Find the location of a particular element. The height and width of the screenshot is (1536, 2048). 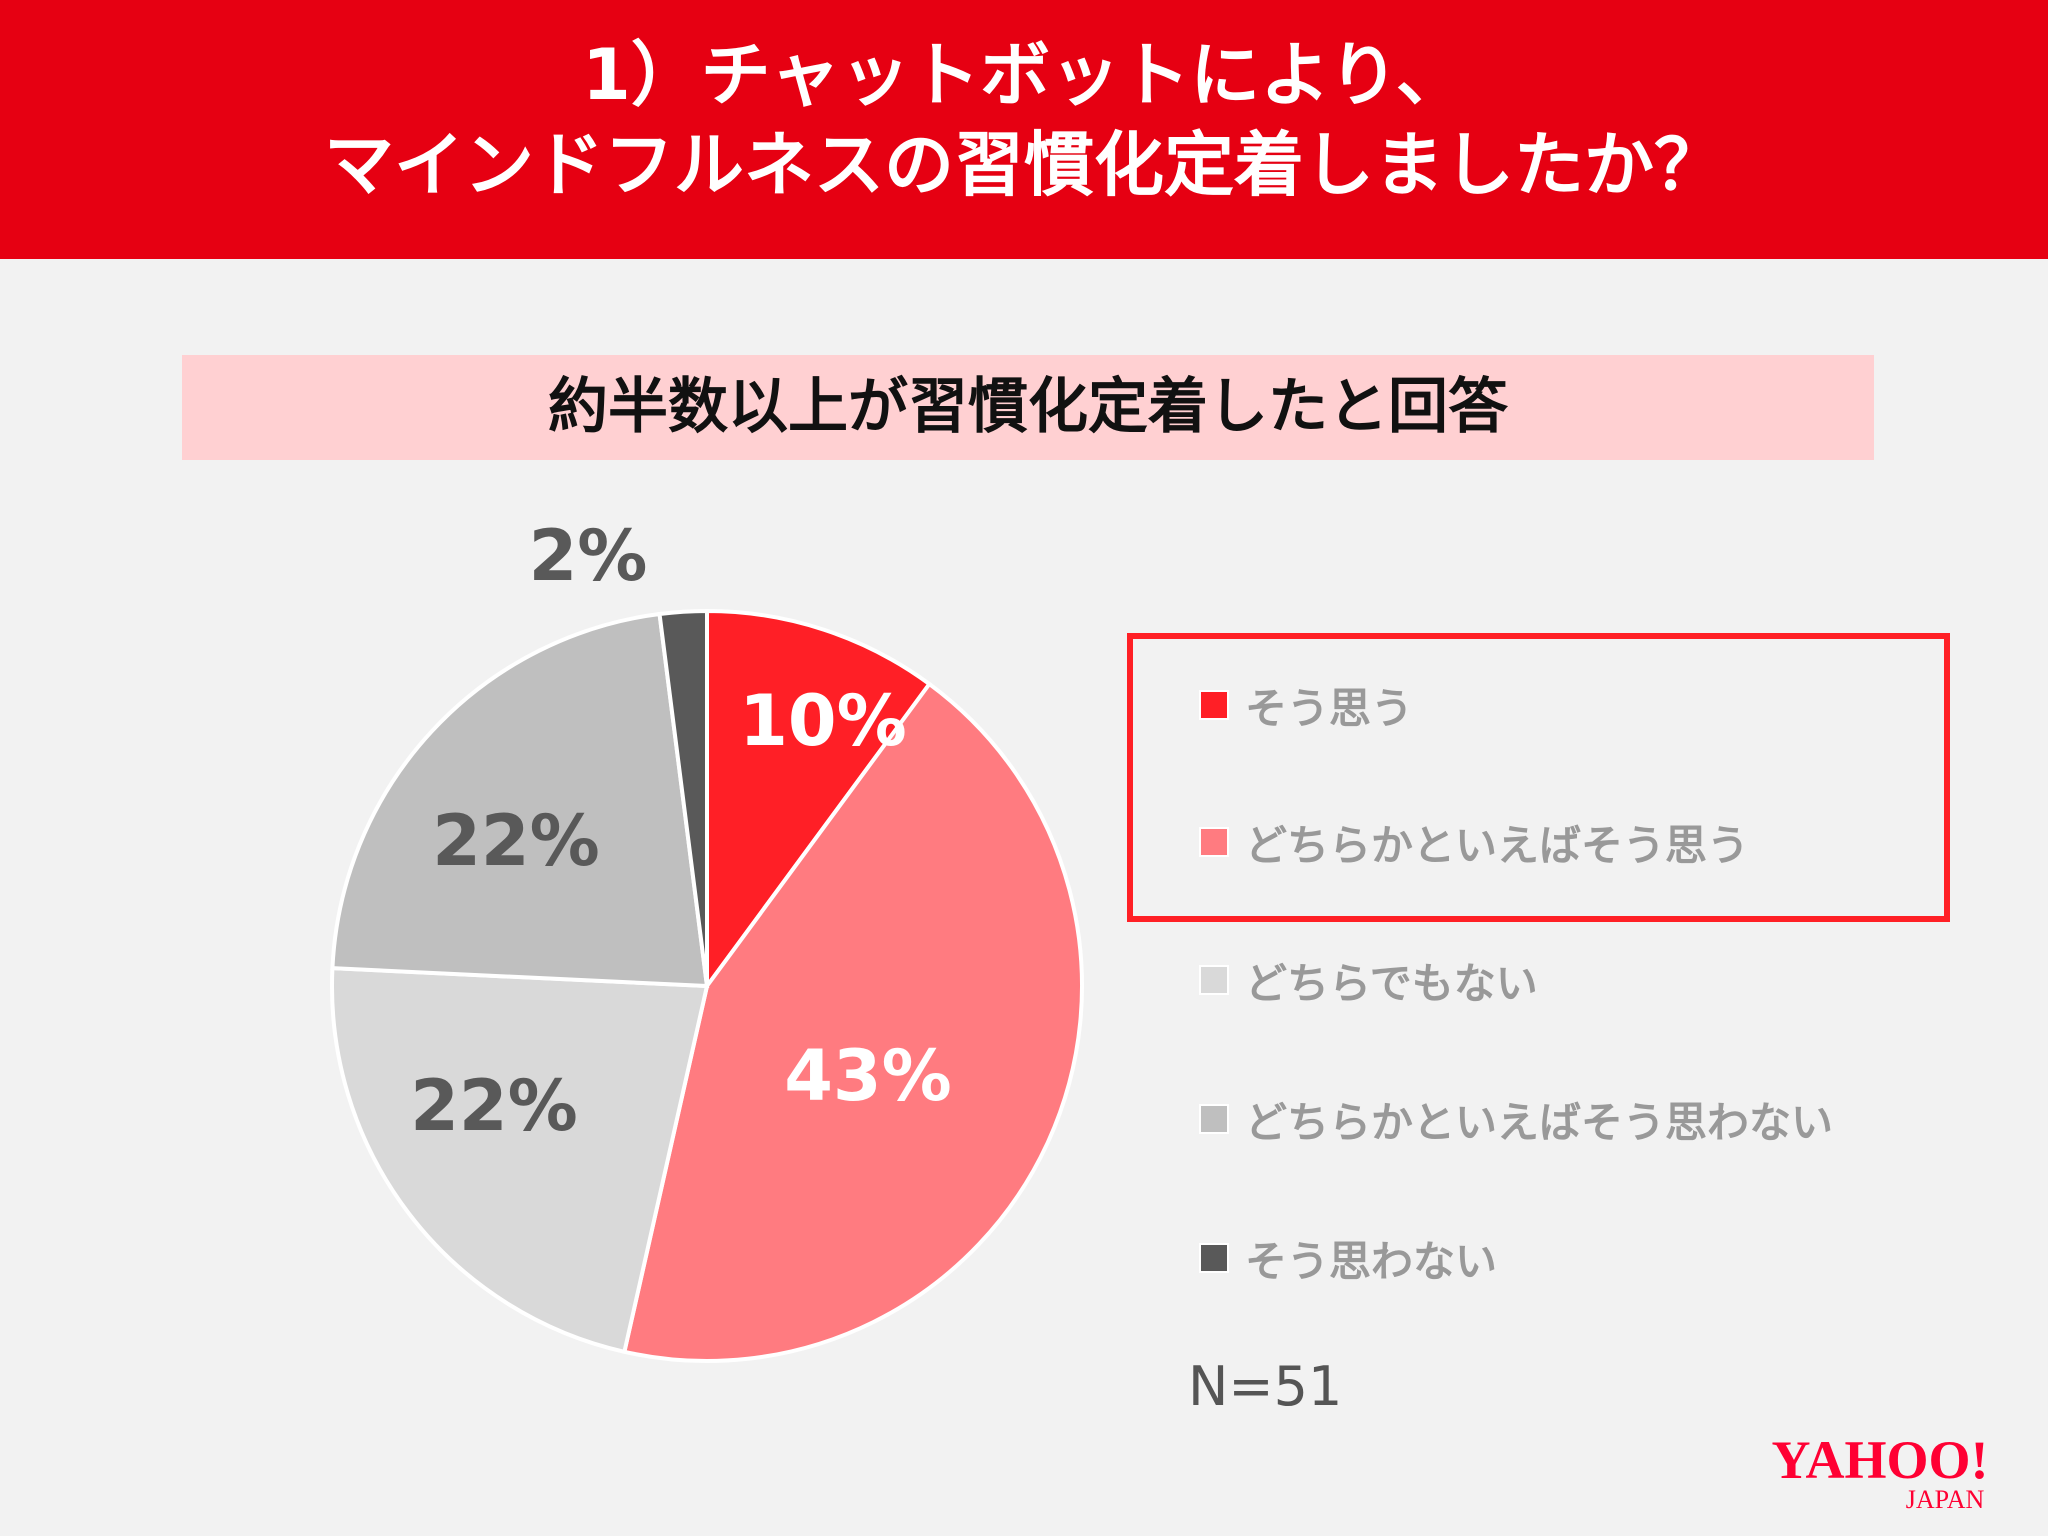

data-label-2: 43% is located at coordinates (868, 1076).